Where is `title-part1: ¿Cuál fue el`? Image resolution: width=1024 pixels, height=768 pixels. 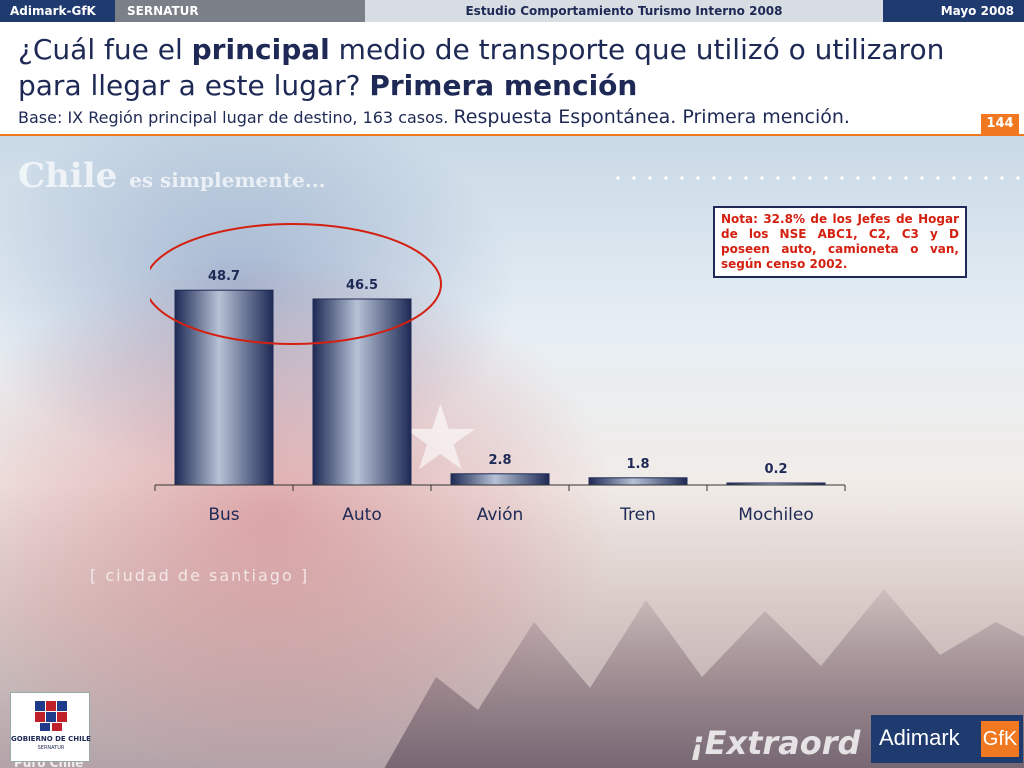 title-part1: ¿Cuál fue el is located at coordinates (105, 49).